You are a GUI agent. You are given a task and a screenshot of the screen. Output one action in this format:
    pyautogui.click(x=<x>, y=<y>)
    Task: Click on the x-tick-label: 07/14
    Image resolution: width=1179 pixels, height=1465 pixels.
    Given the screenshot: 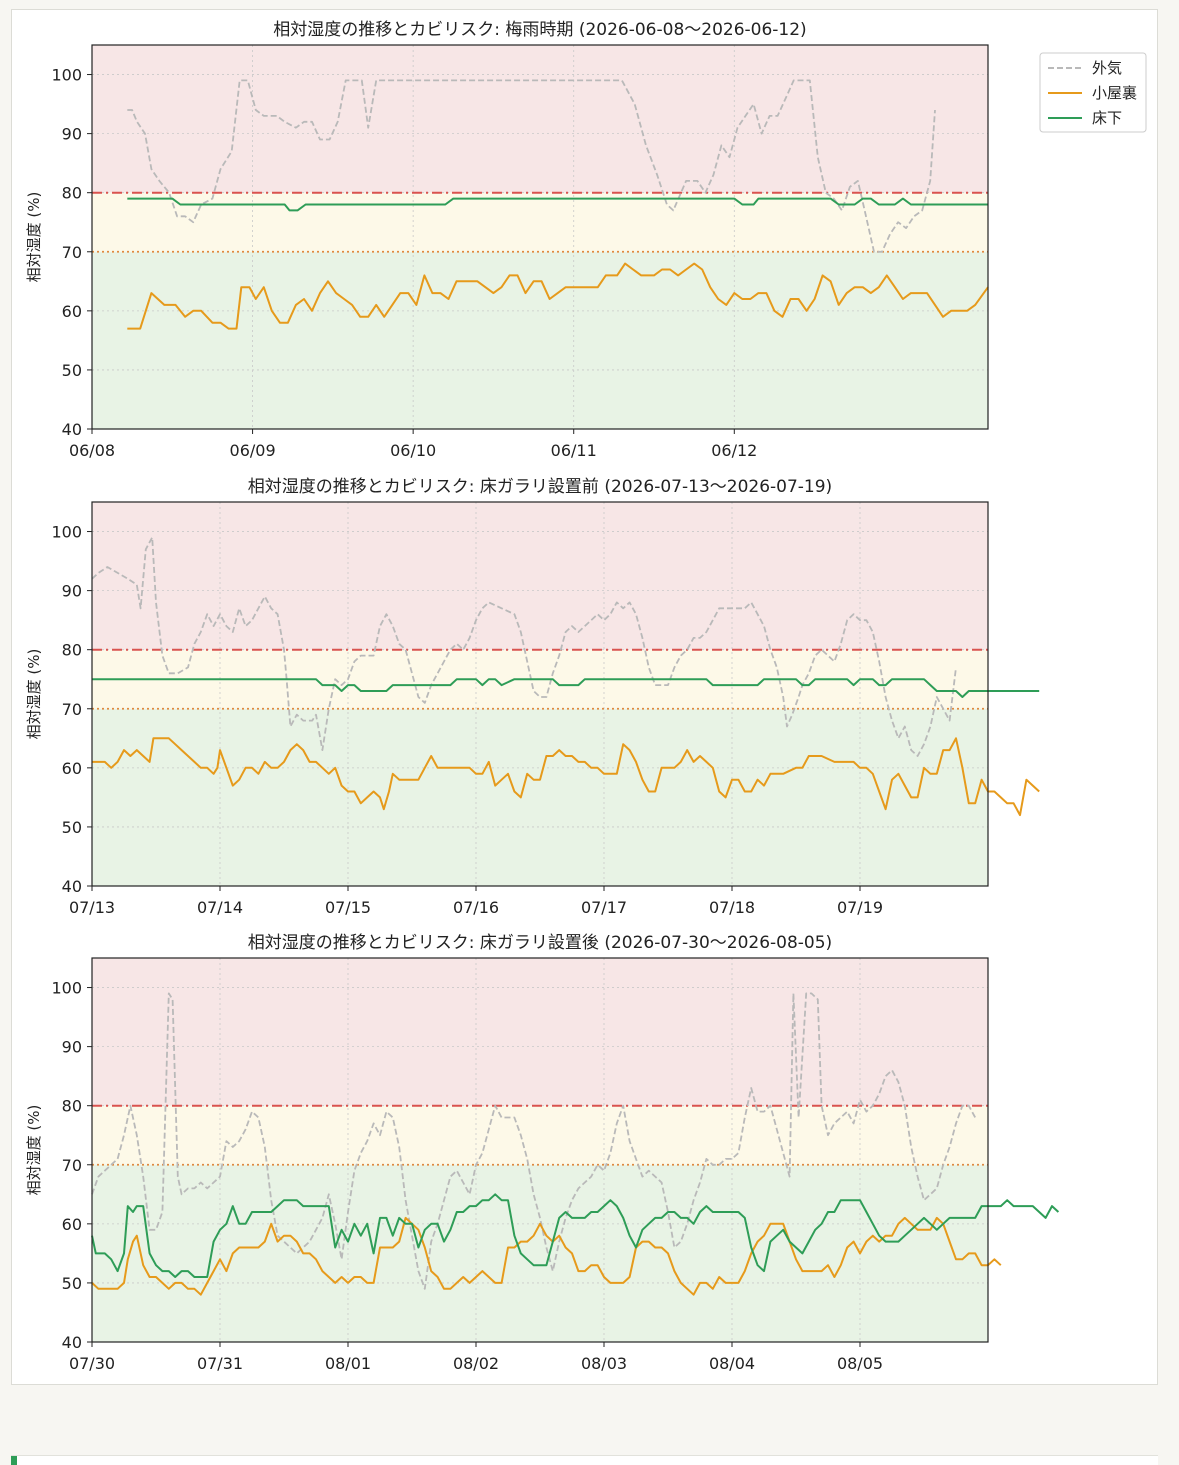 What is the action you would take?
    pyautogui.click(x=220, y=907)
    